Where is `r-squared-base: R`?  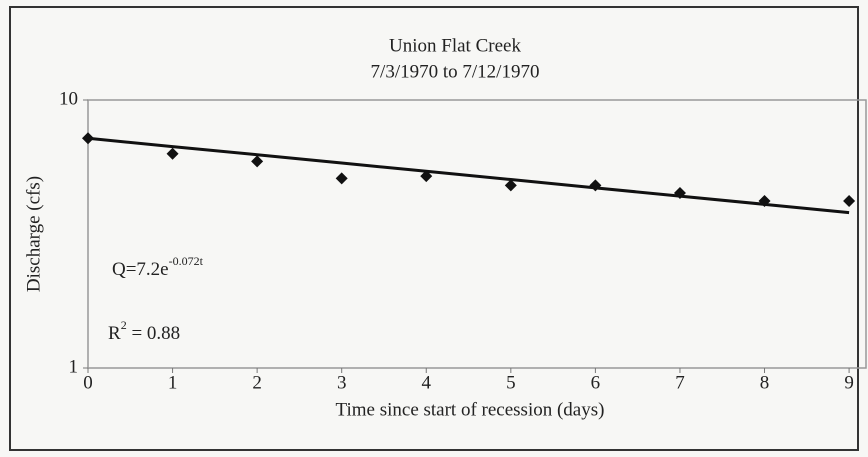
r-squared-base: R is located at coordinates (114, 333).